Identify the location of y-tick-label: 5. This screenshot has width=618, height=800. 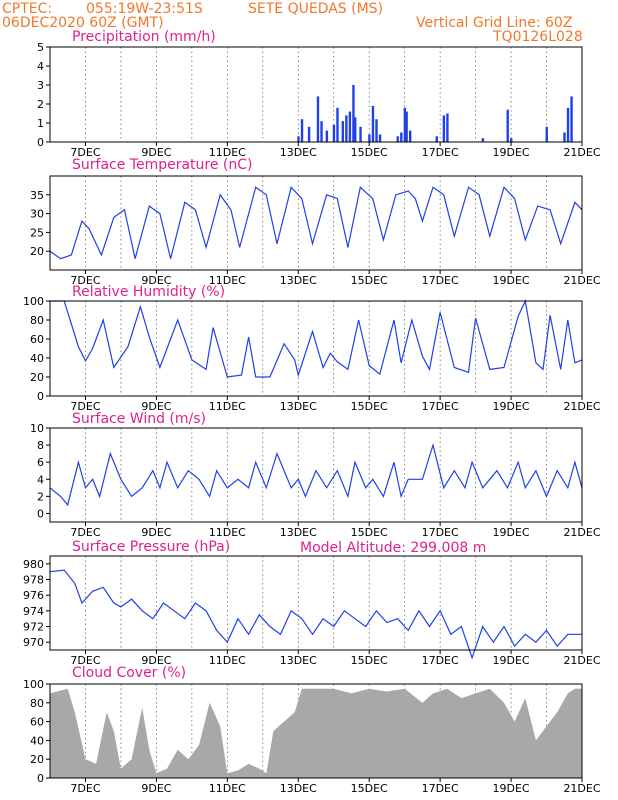
(40, 47).